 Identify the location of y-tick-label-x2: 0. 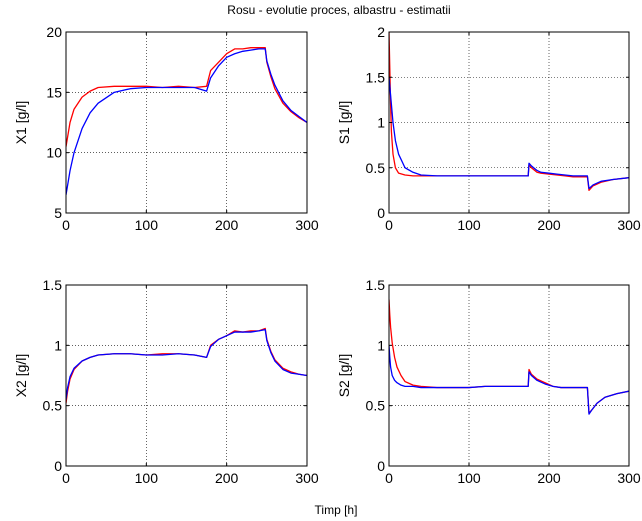
(58, 466).